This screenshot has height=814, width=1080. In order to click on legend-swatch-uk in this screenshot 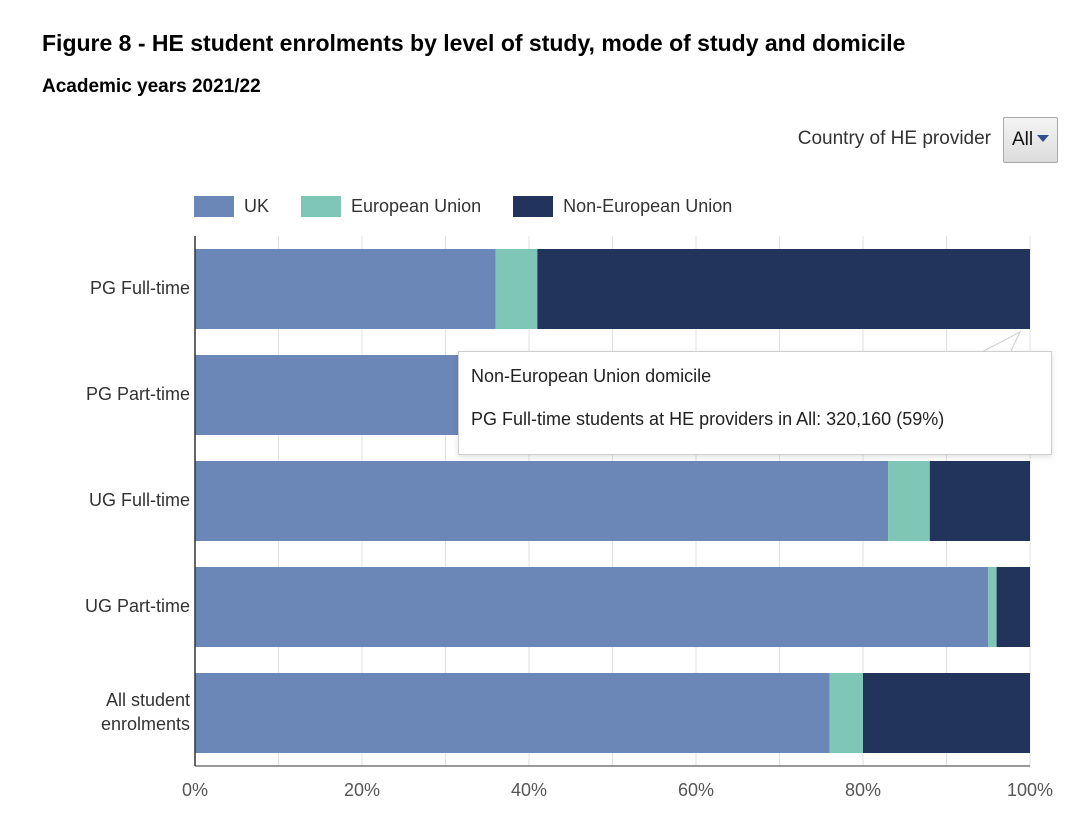, I will do `click(214, 206)`.